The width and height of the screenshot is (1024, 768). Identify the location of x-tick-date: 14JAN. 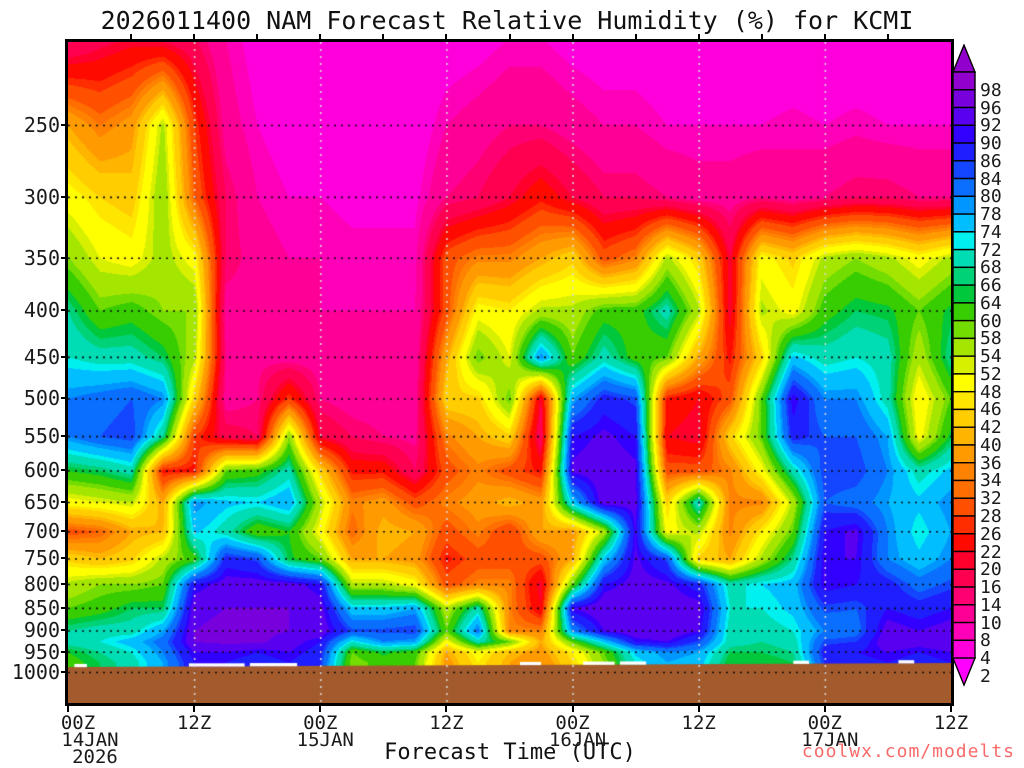
(90, 740).